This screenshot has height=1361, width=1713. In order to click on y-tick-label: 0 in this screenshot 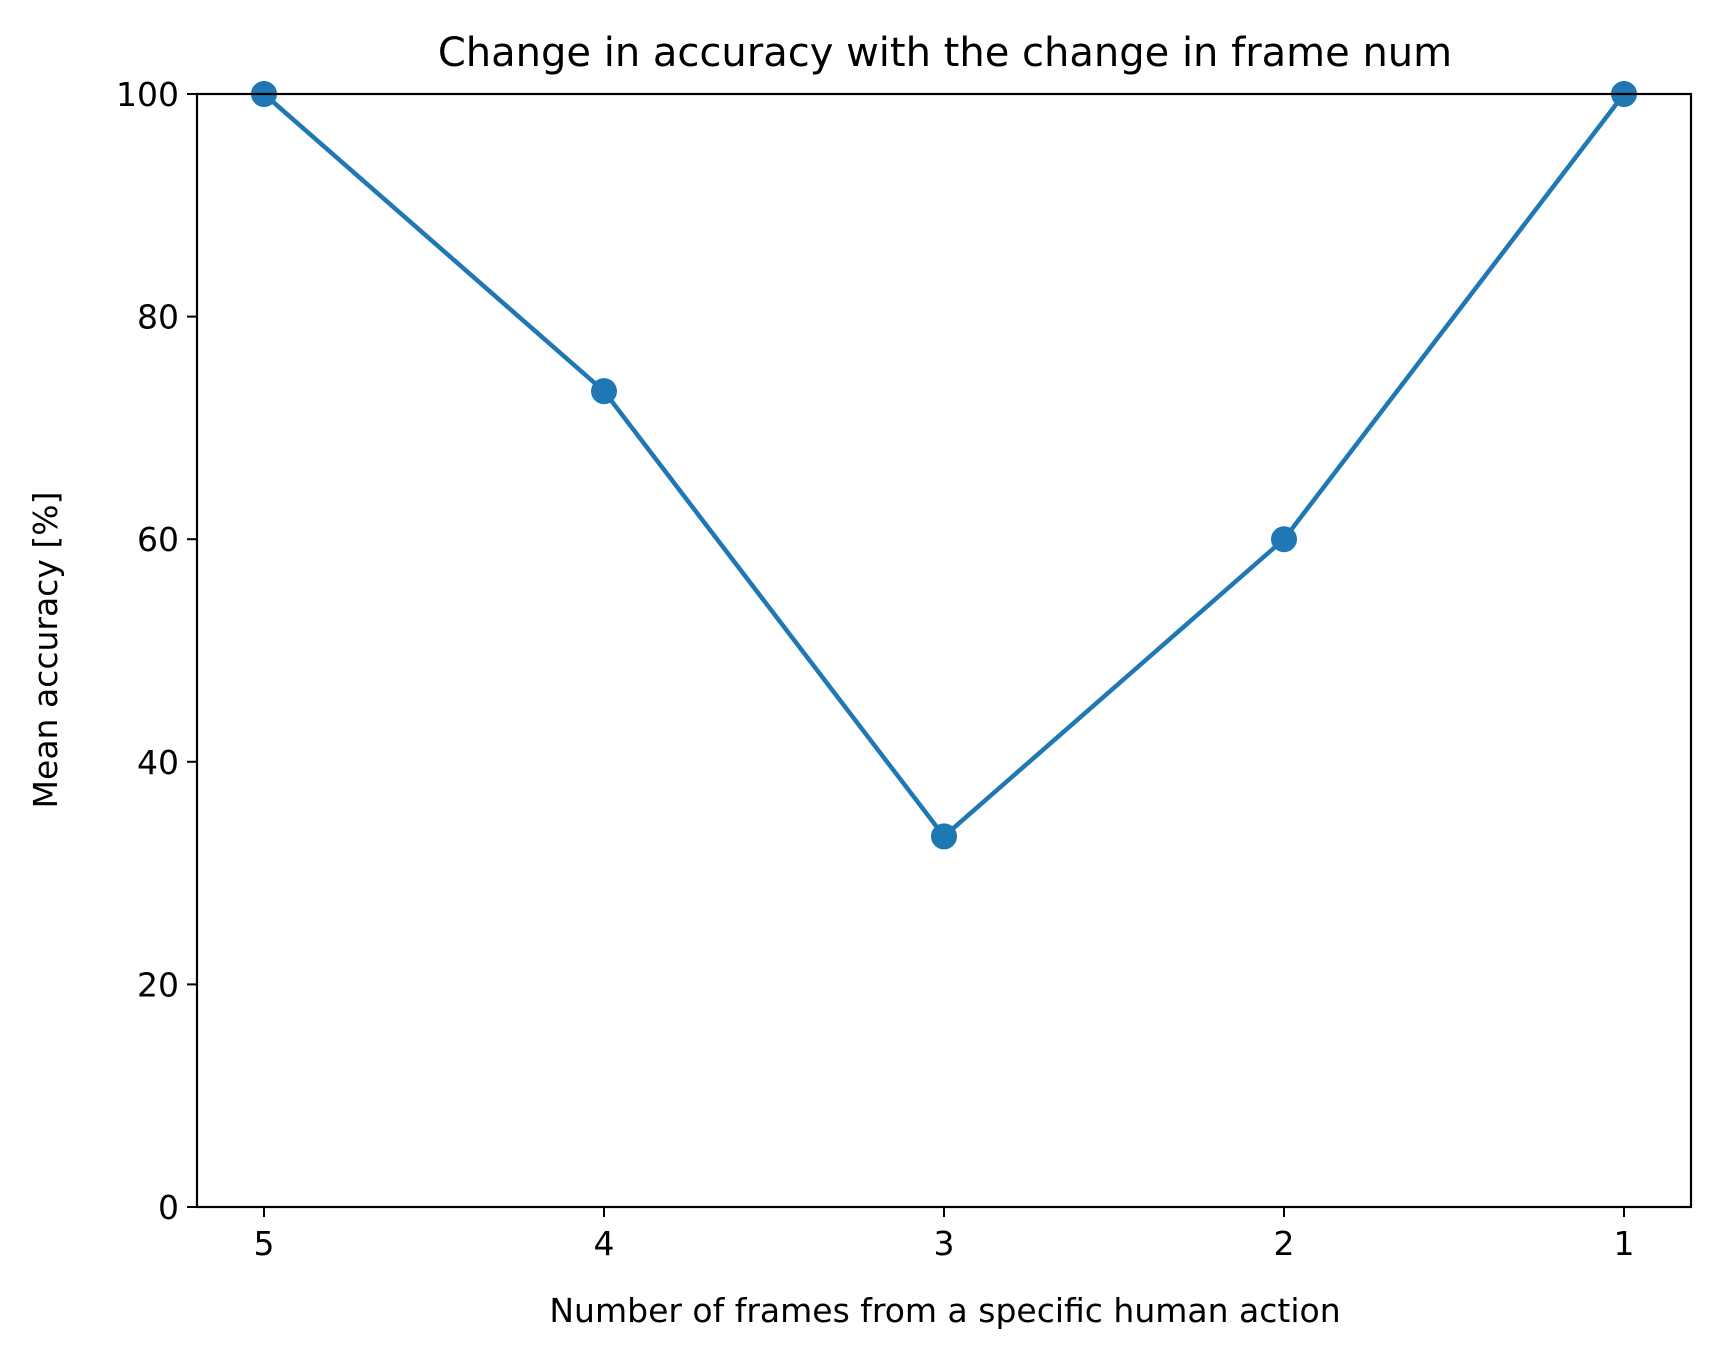, I will do `click(168, 1207)`.